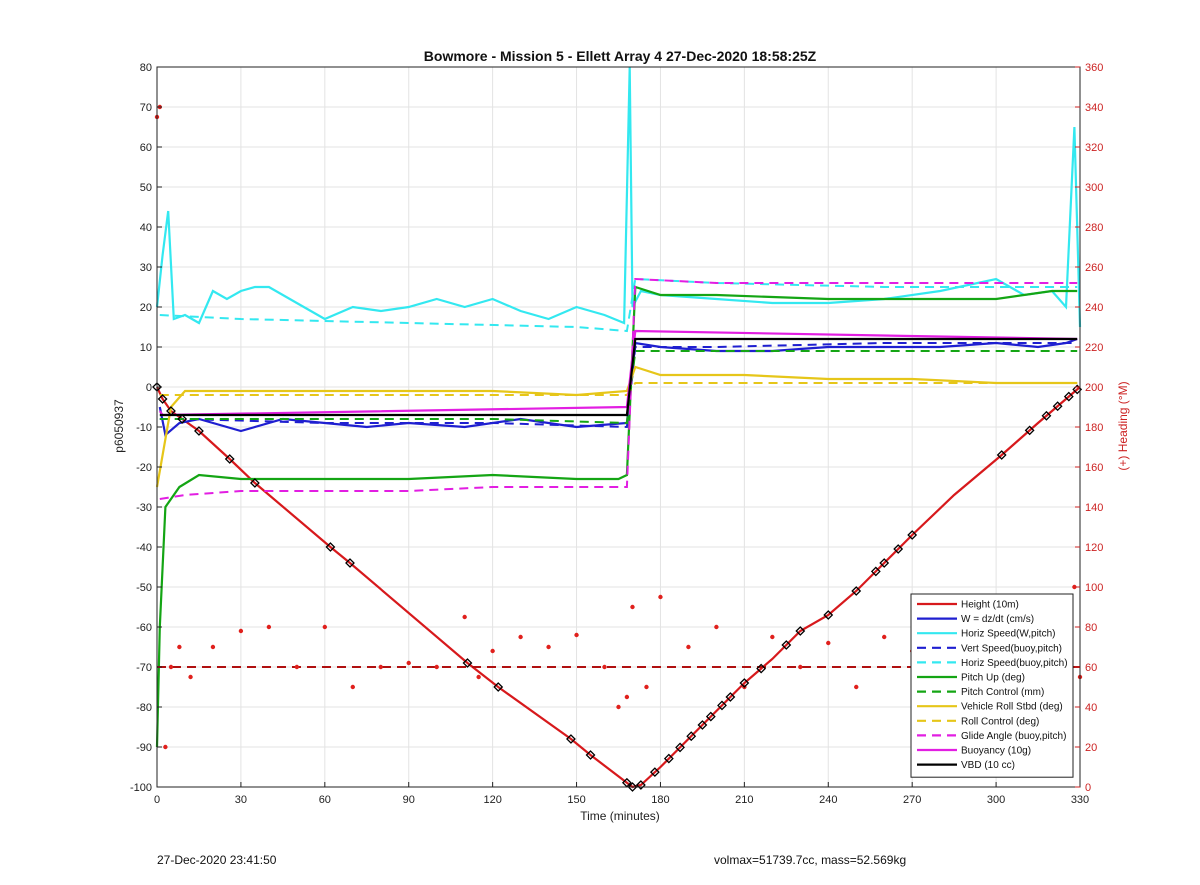 This screenshot has height=885, width=1200. Describe the element at coordinates (1094, 548) in the screenshot. I see `y2-tick-label: 120` at that location.